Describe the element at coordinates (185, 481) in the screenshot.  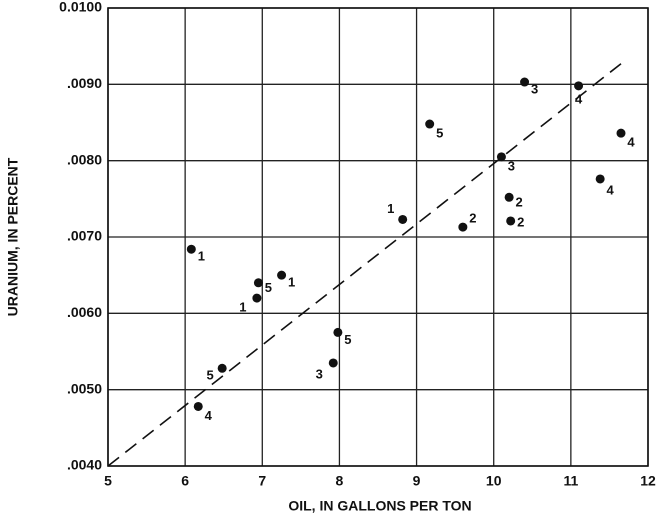
I see `x-tick-label: 6` at that location.